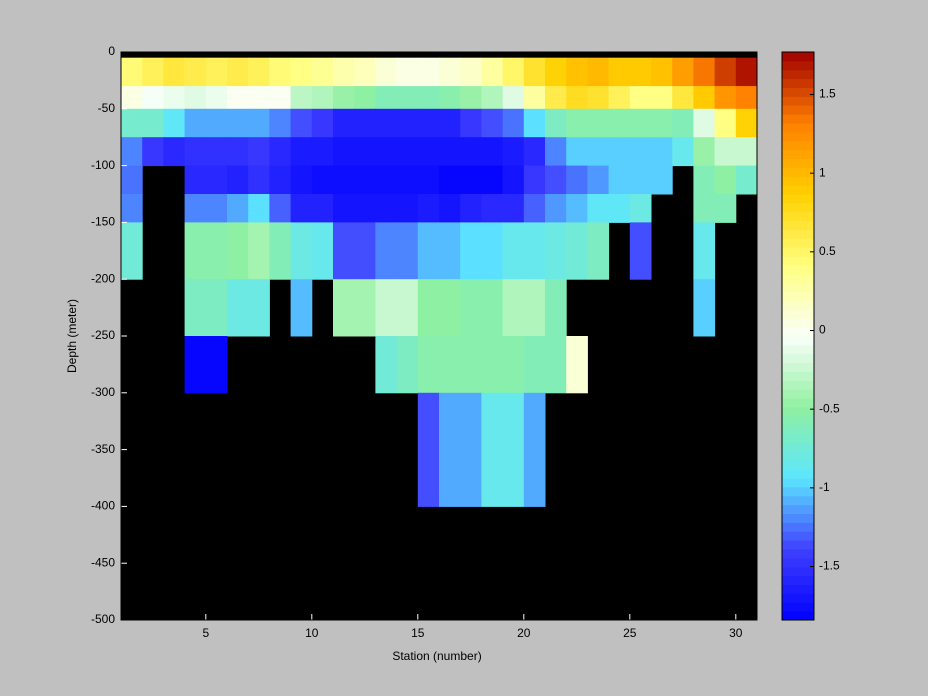 The height and width of the screenshot is (696, 928). Describe the element at coordinates (72, 336) in the screenshot. I see `y-axis-label: Depth (meter)` at that location.